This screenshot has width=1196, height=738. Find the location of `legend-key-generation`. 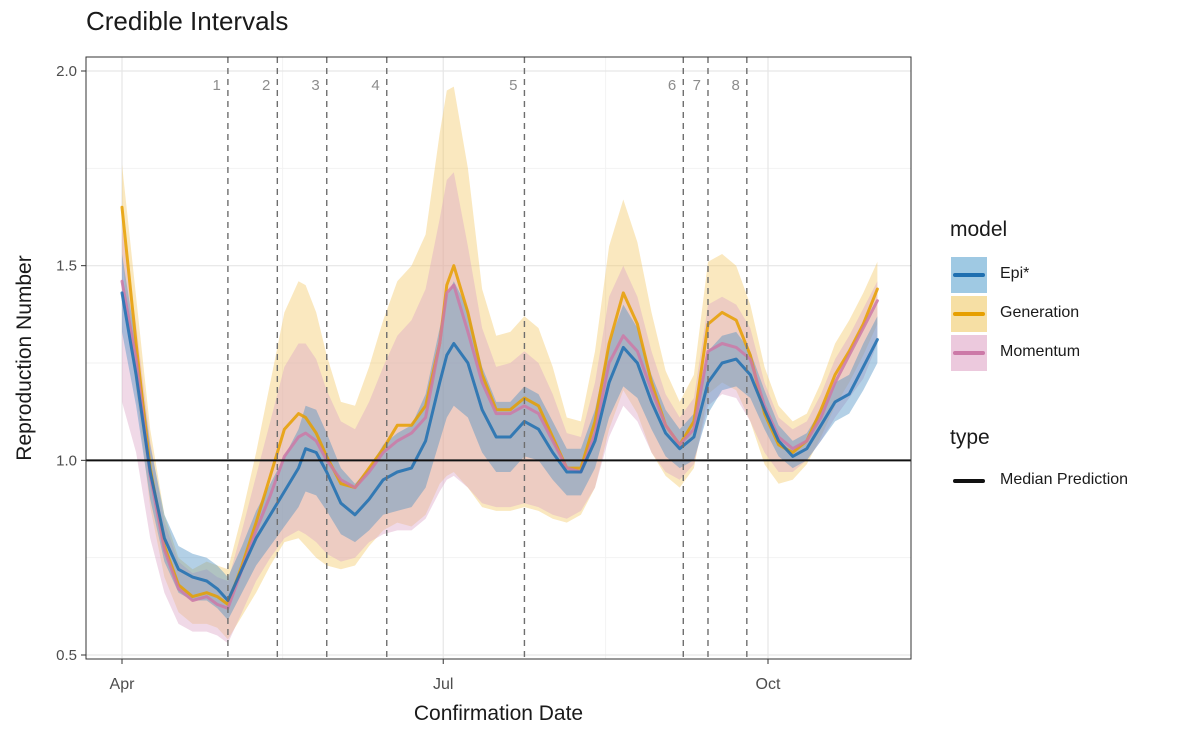

legend-key-generation is located at coordinates (969, 314).